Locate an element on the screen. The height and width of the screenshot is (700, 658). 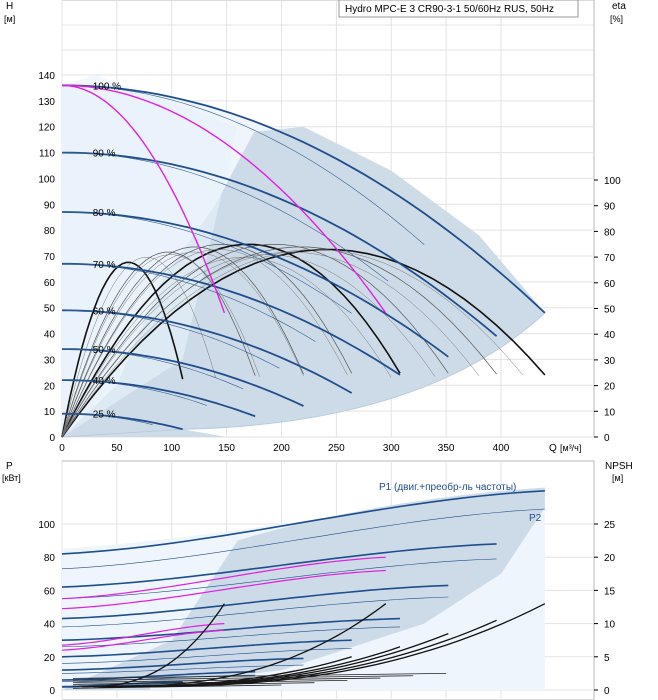
head-tick-label: 140 is located at coordinates (46, 76).